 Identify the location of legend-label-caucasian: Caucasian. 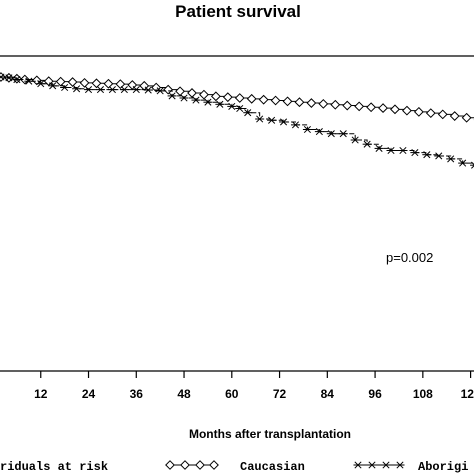
(272, 467).